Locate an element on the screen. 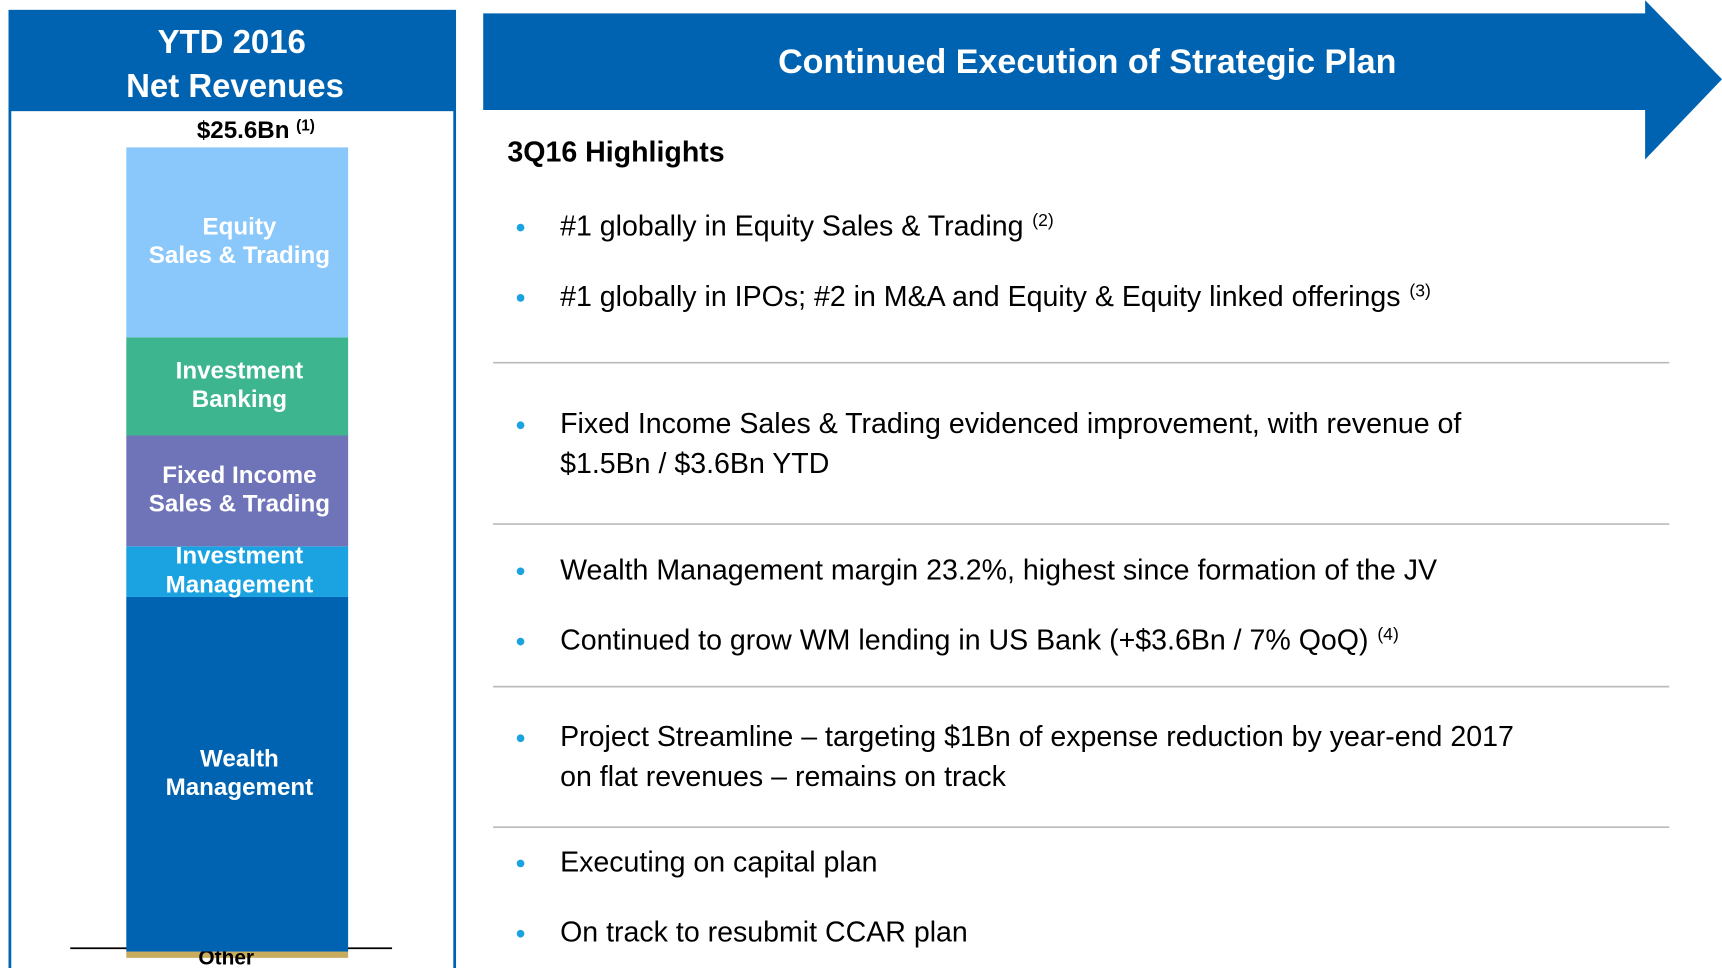 The image size is (1722, 968). highlights-title: 3Q16 Highlights is located at coordinates (615, 153).